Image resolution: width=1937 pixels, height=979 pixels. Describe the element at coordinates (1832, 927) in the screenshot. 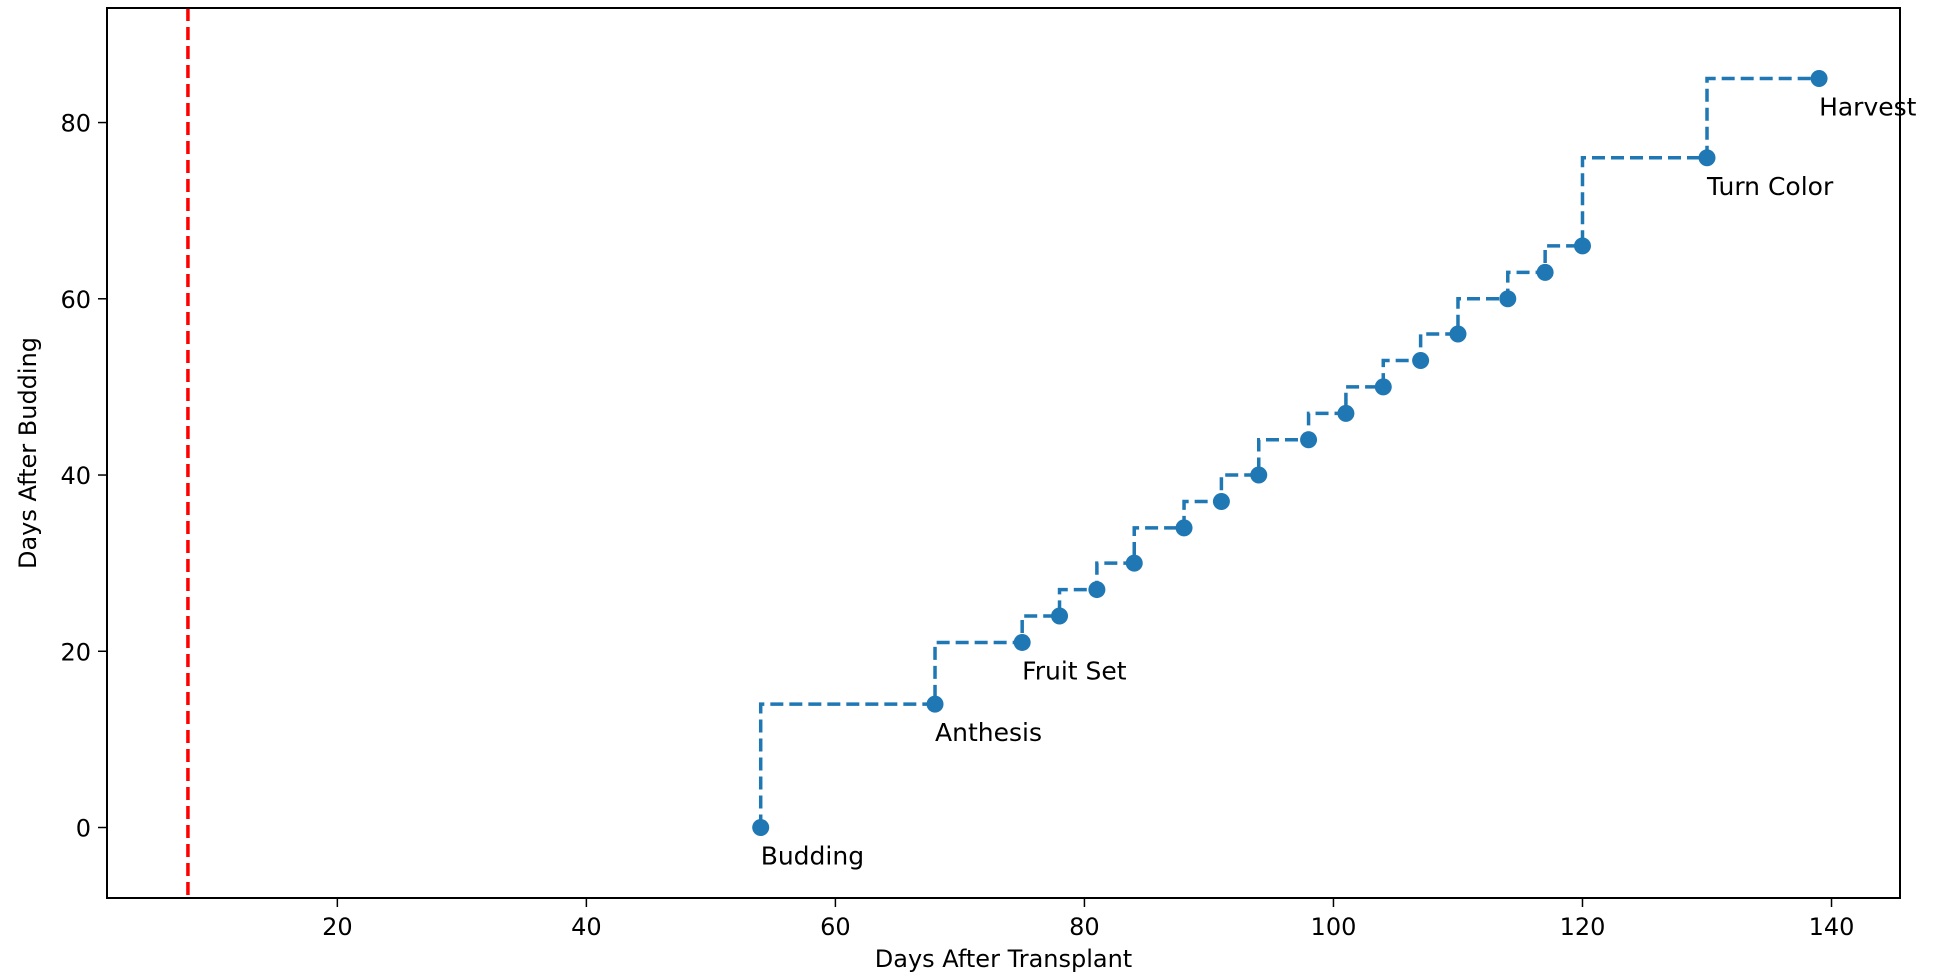

I see `x-tick-label: 140` at that location.